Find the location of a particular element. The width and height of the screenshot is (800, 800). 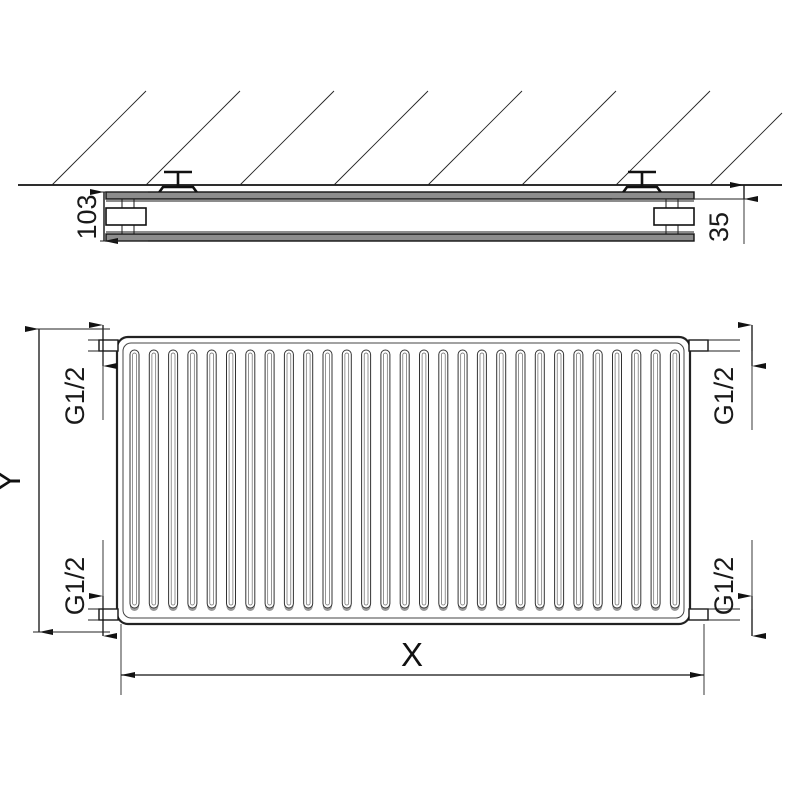

port-dimension-top-right: G1/2 is located at coordinates (737, 376).